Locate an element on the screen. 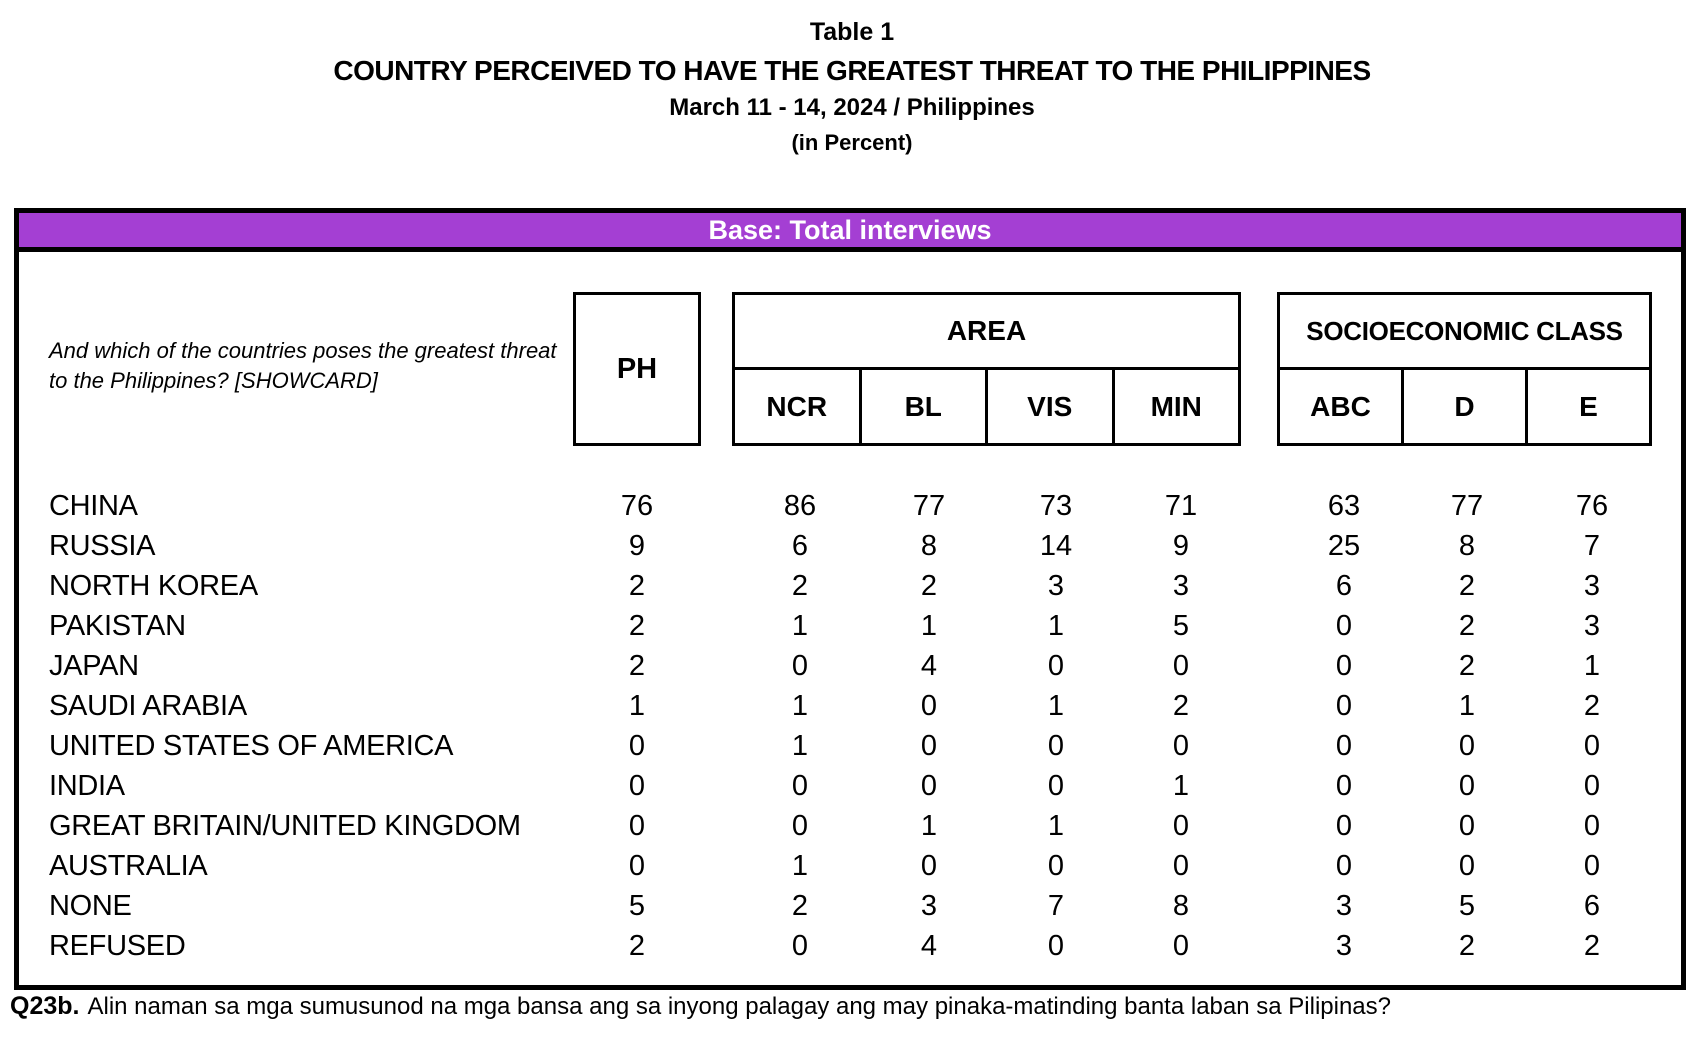  area-subheaders: NCR BL VIS MIN is located at coordinates (986, 406).